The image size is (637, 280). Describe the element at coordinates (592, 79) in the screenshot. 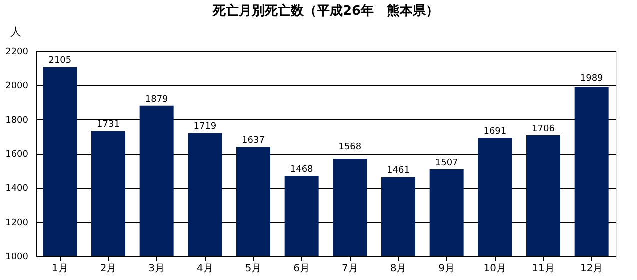

I see `data-label: 1989` at that location.